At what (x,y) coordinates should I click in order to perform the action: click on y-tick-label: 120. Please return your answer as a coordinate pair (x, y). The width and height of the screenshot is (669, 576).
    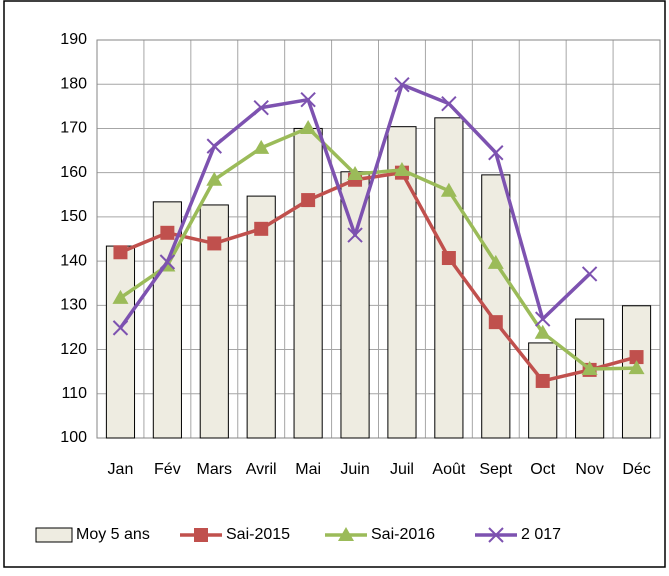
    Looking at the image, I should click on (73, 349).